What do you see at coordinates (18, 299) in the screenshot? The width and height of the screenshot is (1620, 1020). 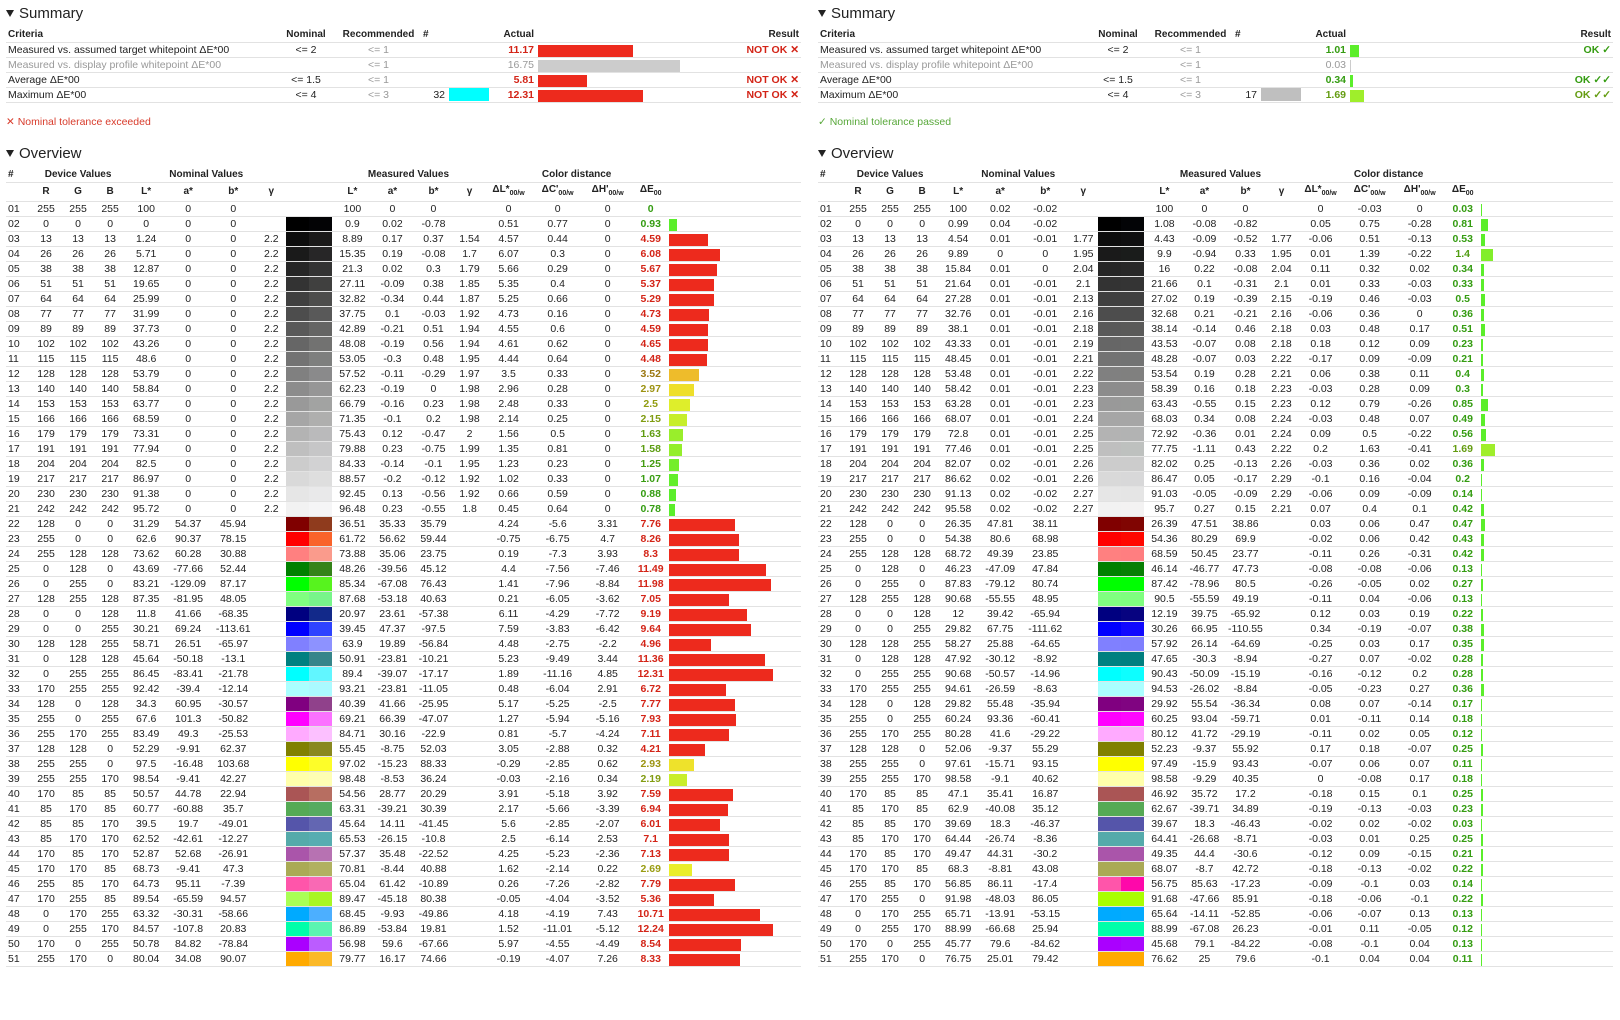 I see `cell: 07` at bounding box center [18, 299].